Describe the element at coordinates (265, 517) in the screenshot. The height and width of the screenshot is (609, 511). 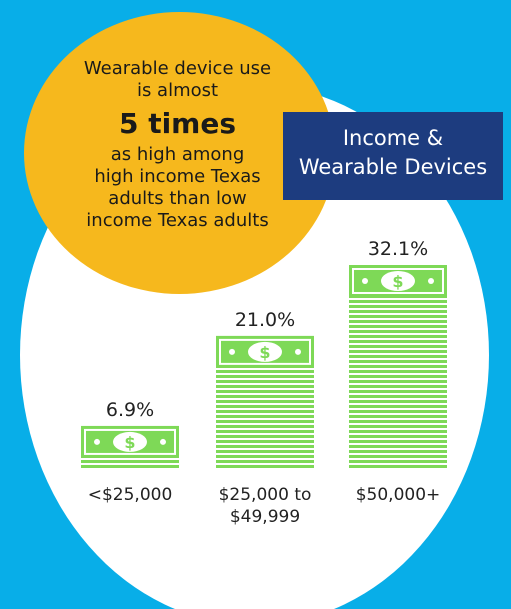
I see `category-label-line: $49,999` at that location.